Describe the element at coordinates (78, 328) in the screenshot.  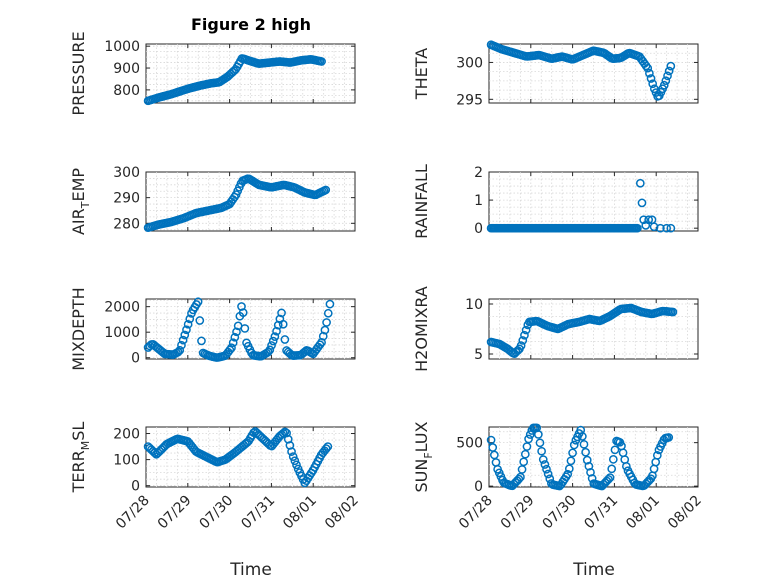
I see `y-axis-label: MIXDEPTH` at that location.